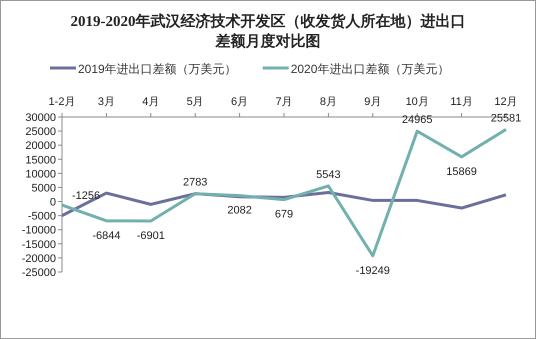 Image resolution: width=536 pixels, height=339 pixels. What do you see at coordinates (39, 244) in the screenshot?
I see `y-tick-label: -15000` at bounding box center [39, 244].